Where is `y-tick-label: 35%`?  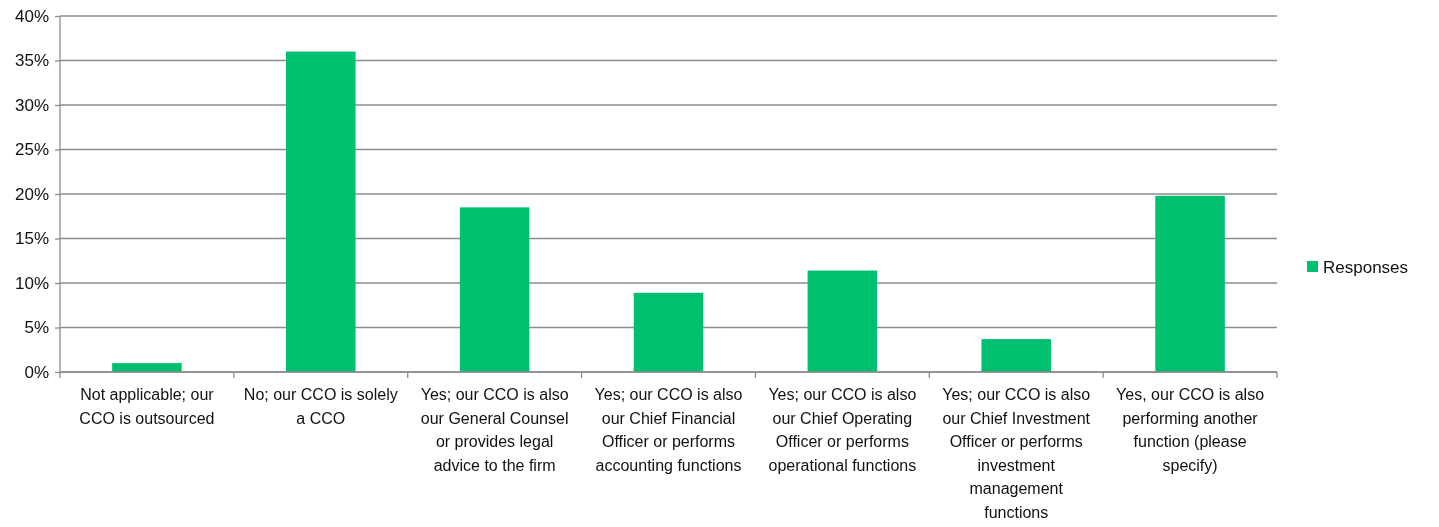
y-tick-label: 35% is located at coordinates (31, 61).